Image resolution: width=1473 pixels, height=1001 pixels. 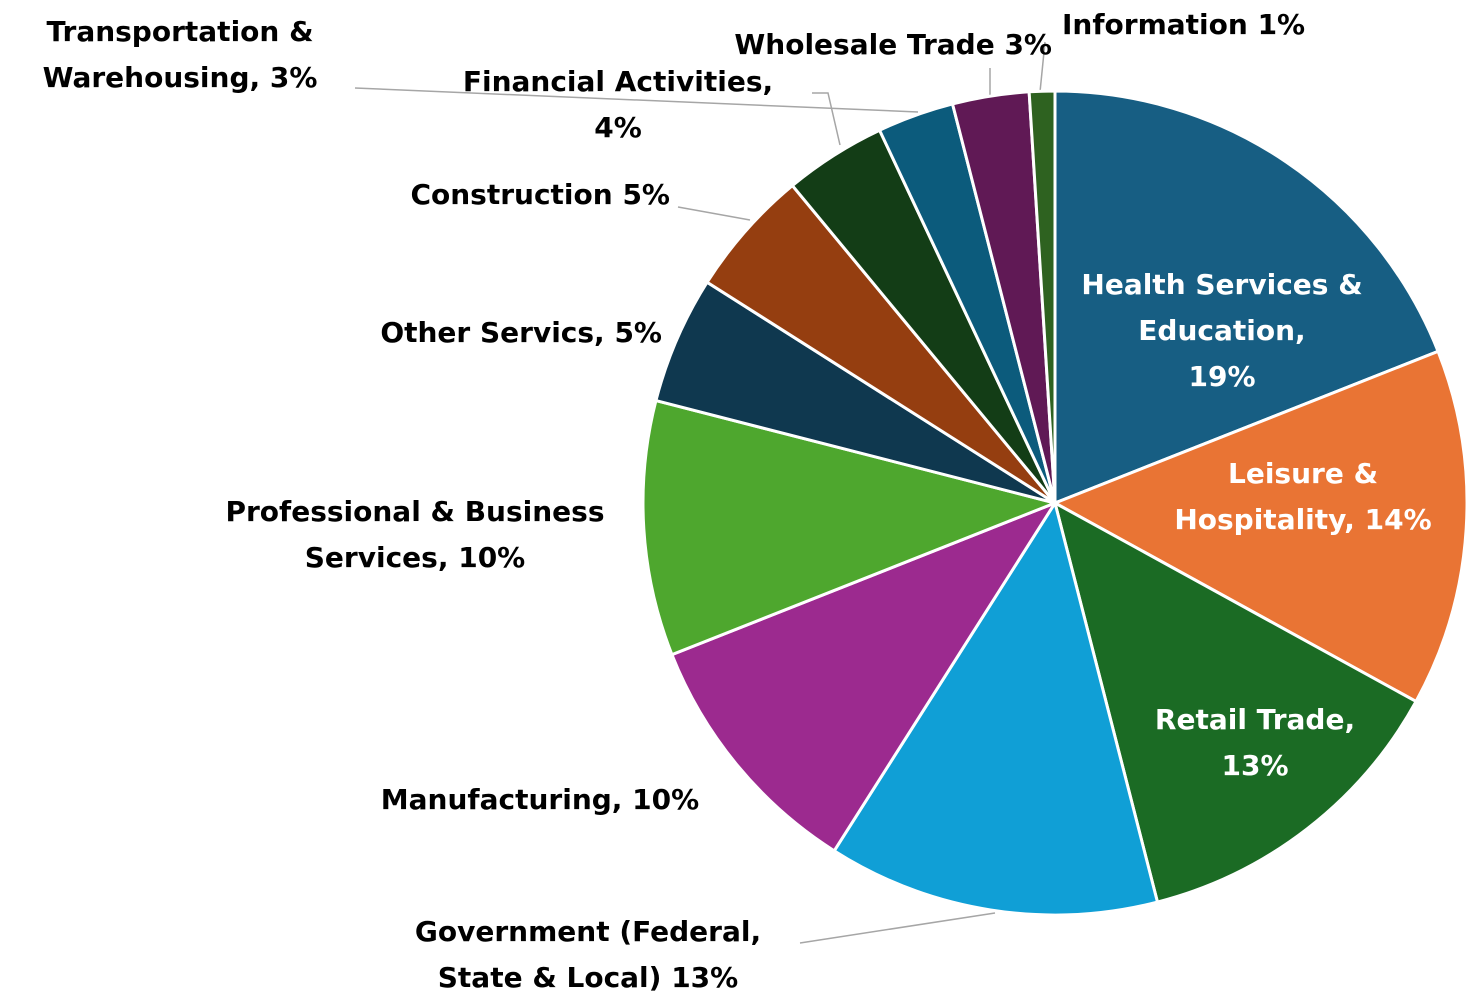 I want to click on slice-label: Construction 5%, so click(x=540, y=195).